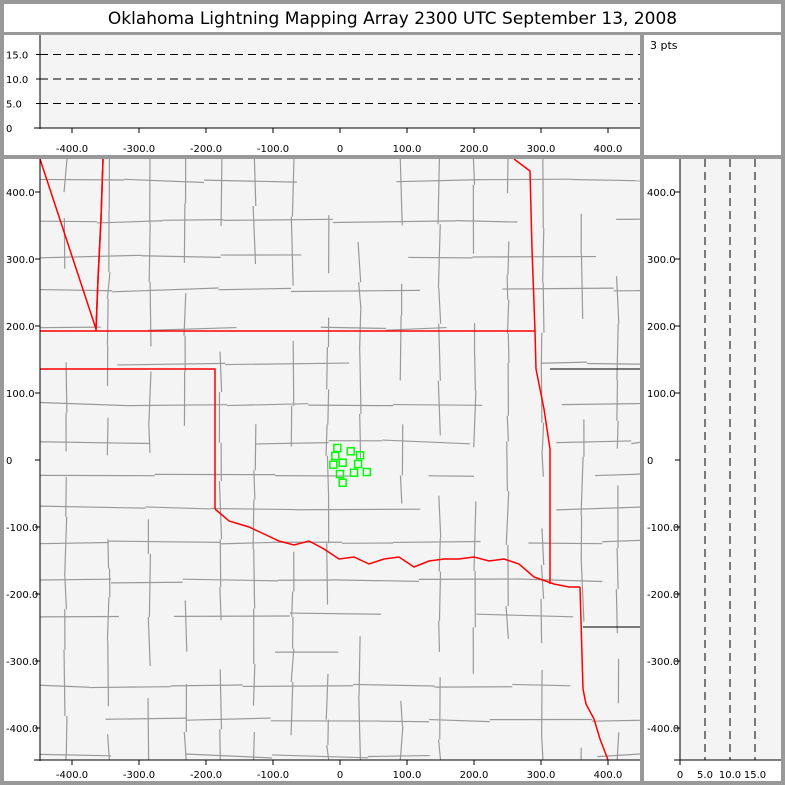 The height and width of the screenshot is (785, 785). What do you see at coordinates (22, 595) in the screenshot?
I see `y-tick-label: -200.0` at bounding box center [22, 595].